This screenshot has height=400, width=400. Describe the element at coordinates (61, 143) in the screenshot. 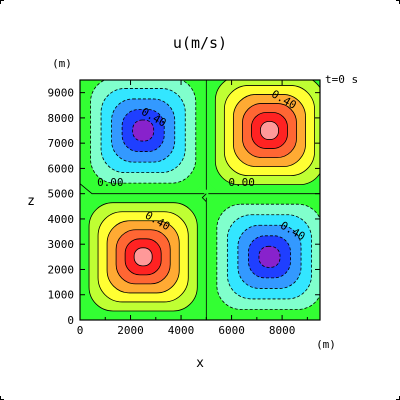

I see `y-tick-label: 7000` at that location.